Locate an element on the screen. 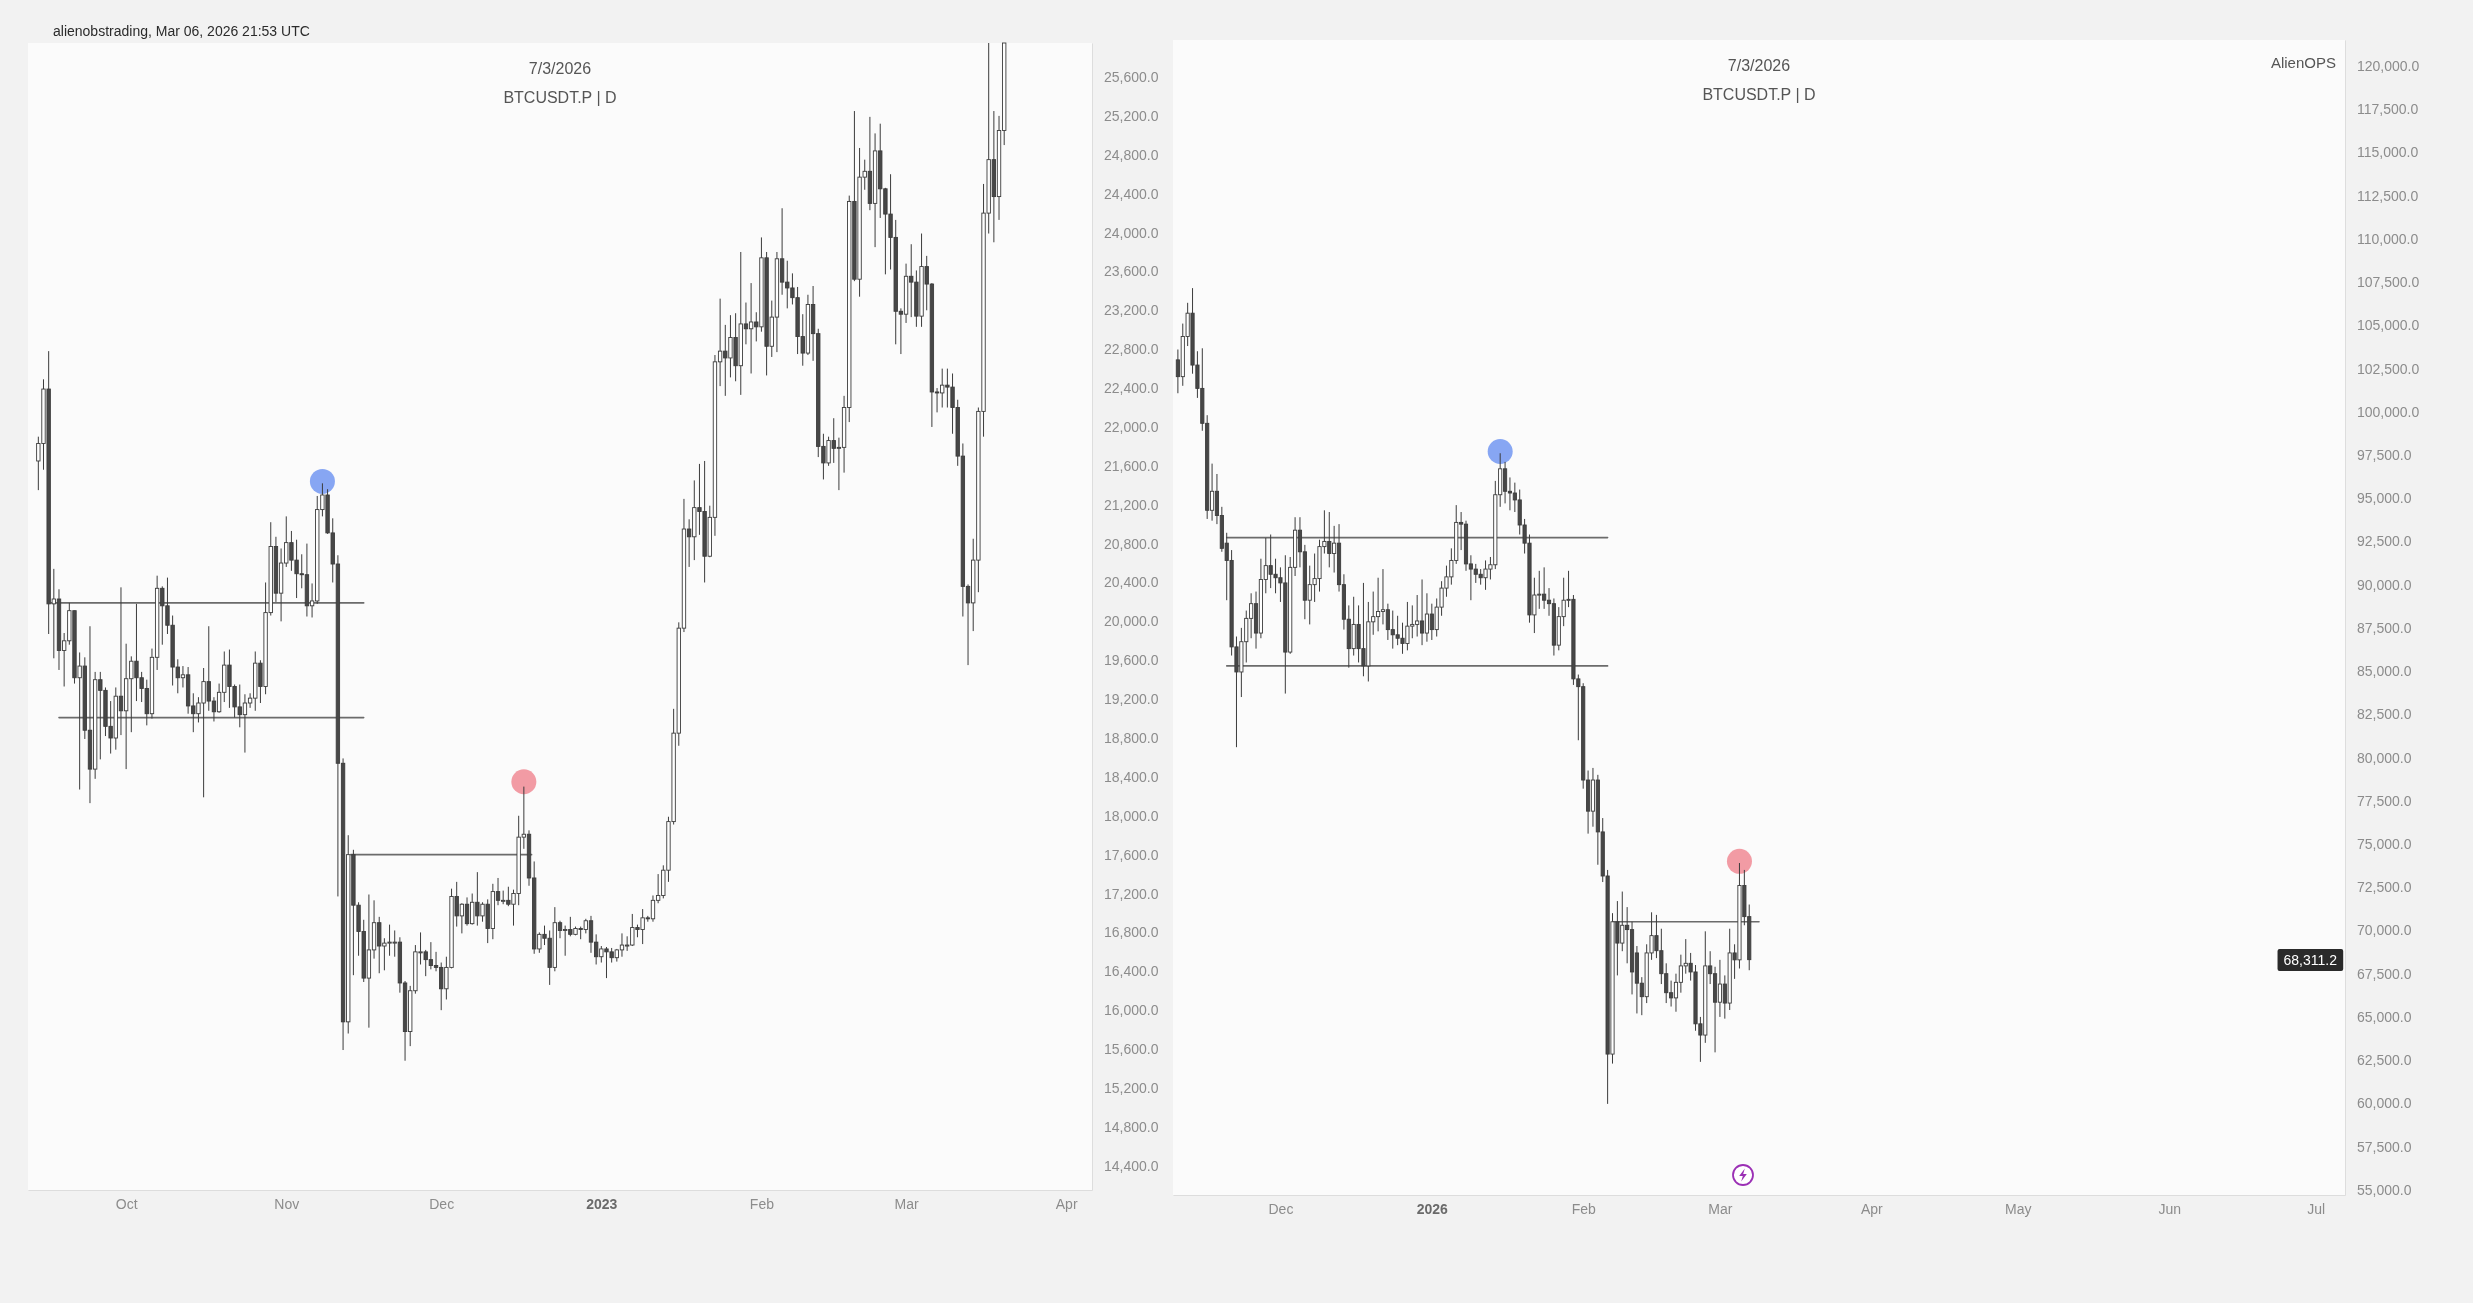 The height and width of the screenshot is (1303, 2473). x-tick-label: Nov is located at coordinates (287, 1203).